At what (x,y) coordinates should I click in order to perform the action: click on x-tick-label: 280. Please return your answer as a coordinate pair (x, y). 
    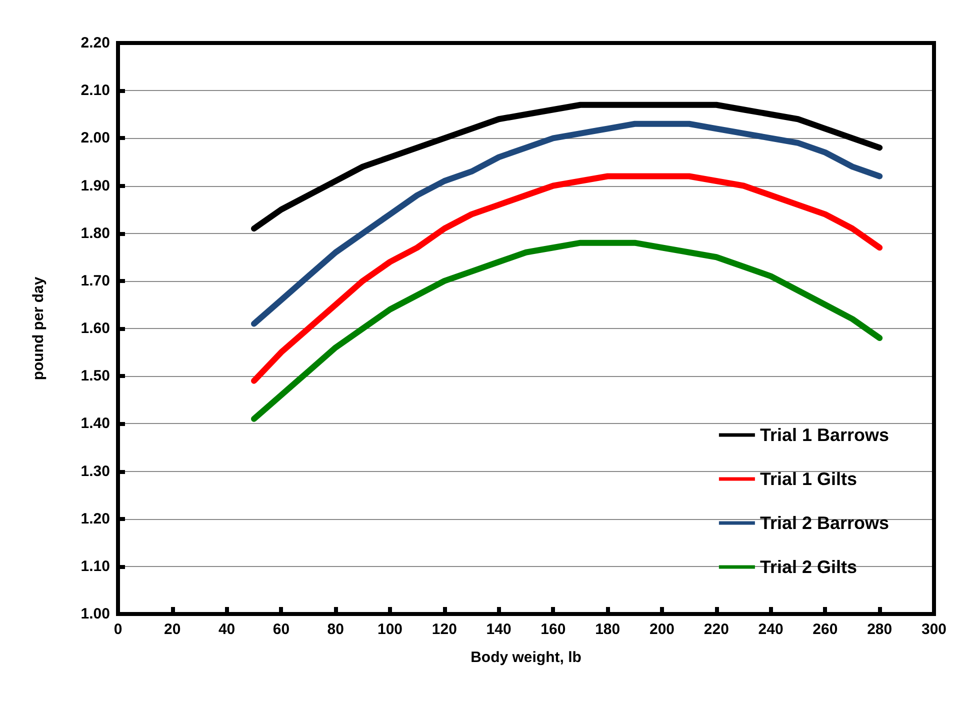
    Looking at the image, I should click on (879, 629).